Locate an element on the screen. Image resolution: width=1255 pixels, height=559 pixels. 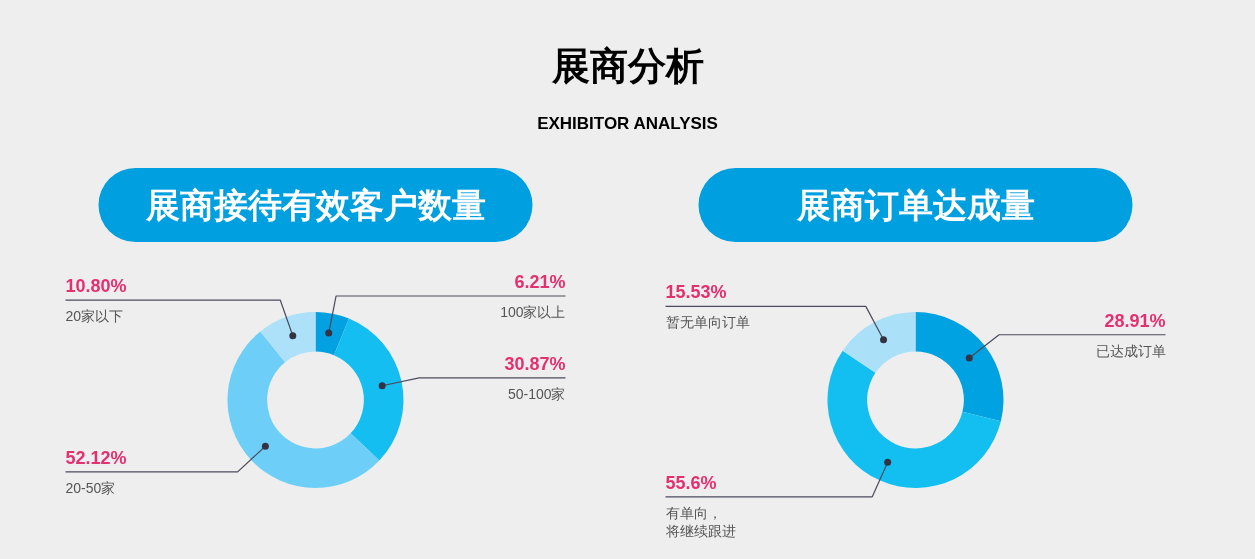
slice-label: 50-100家 is located at coordinates (536, 393).